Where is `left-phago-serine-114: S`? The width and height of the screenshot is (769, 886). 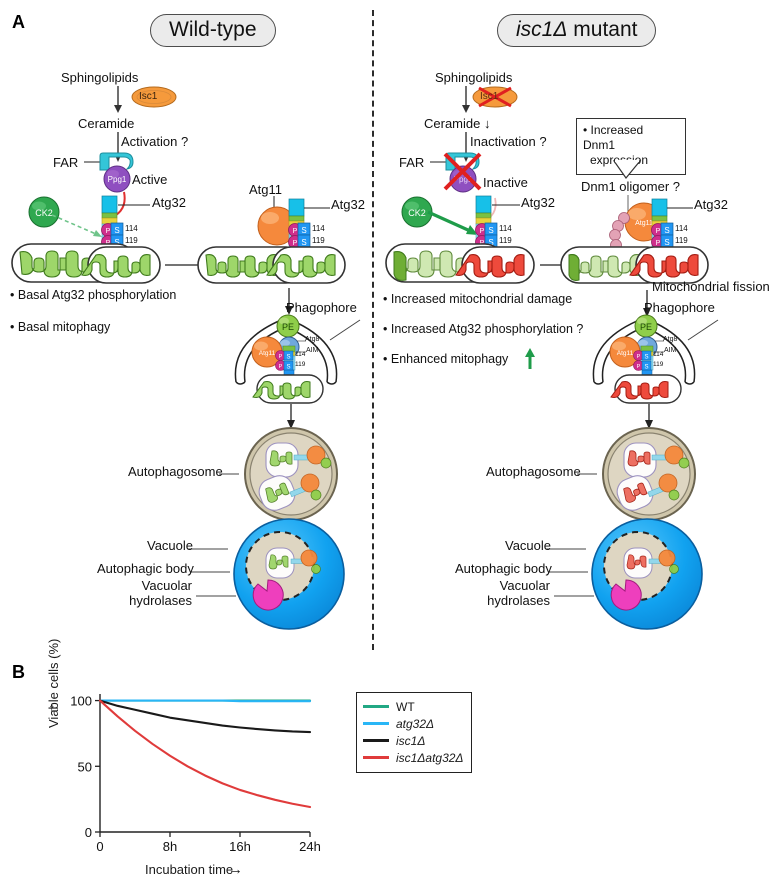
left-phago-serine-114: S is located at coordinates (288, 355).